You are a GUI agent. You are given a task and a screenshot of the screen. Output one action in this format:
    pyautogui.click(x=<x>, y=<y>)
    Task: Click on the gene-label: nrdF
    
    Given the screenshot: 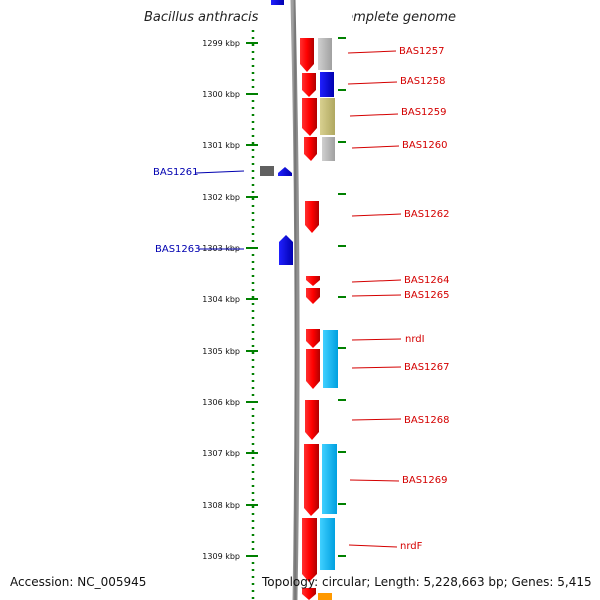 What is the action you would take?
    pyautogui.click(x=411, y=546)
    